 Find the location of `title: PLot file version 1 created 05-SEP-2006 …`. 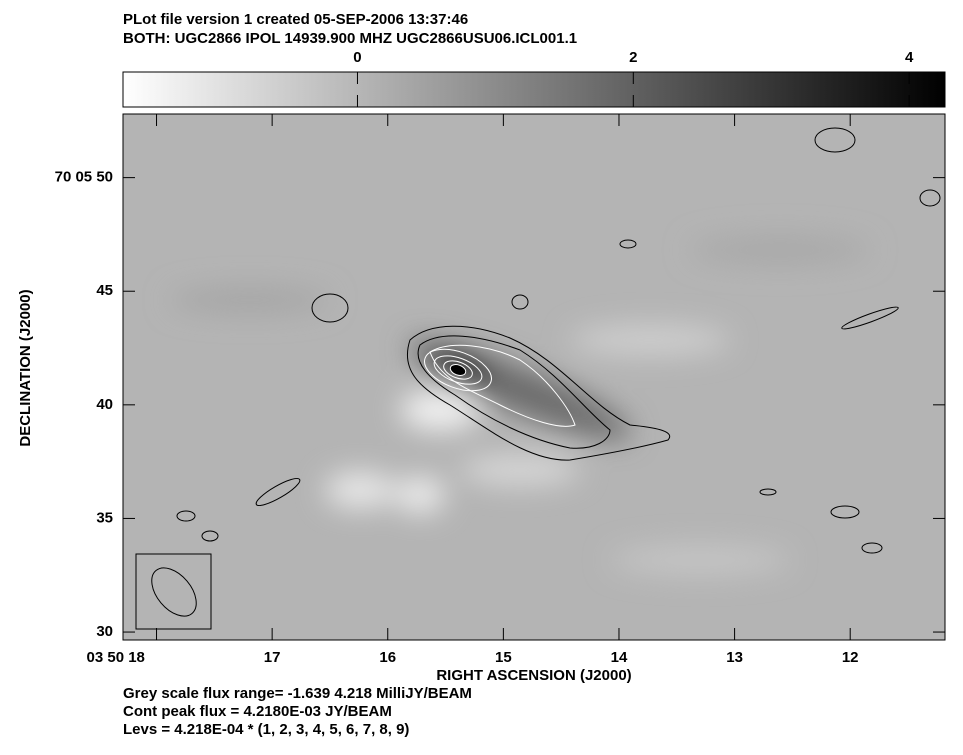

title: PLot file version 1 created 05-SEP-2006 … is located at coordinates (295, 19).